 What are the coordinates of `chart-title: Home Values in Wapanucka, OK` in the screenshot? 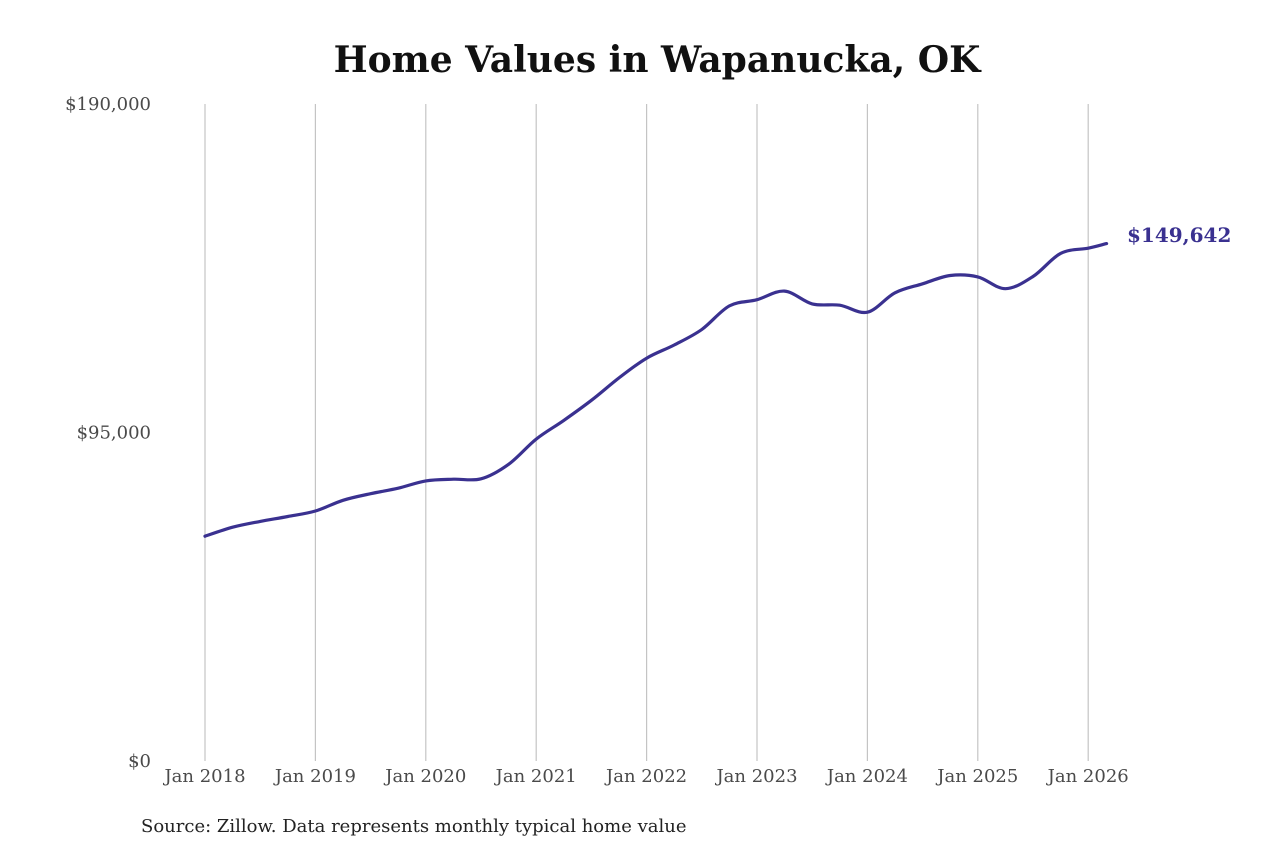 It's located at (658, 60).